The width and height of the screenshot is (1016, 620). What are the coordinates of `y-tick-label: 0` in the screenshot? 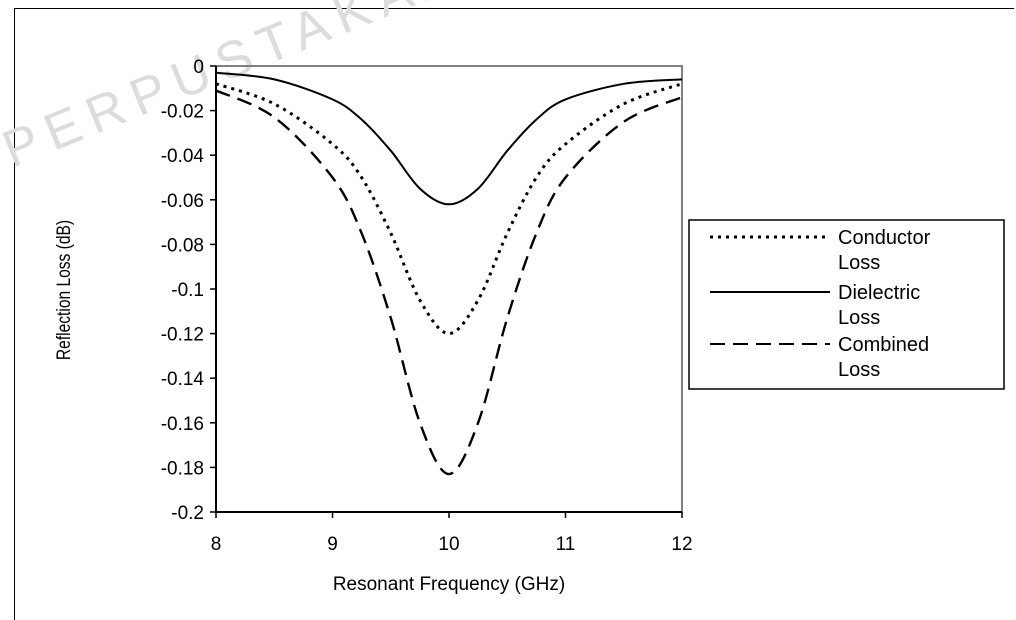 It's located at (198, 67).